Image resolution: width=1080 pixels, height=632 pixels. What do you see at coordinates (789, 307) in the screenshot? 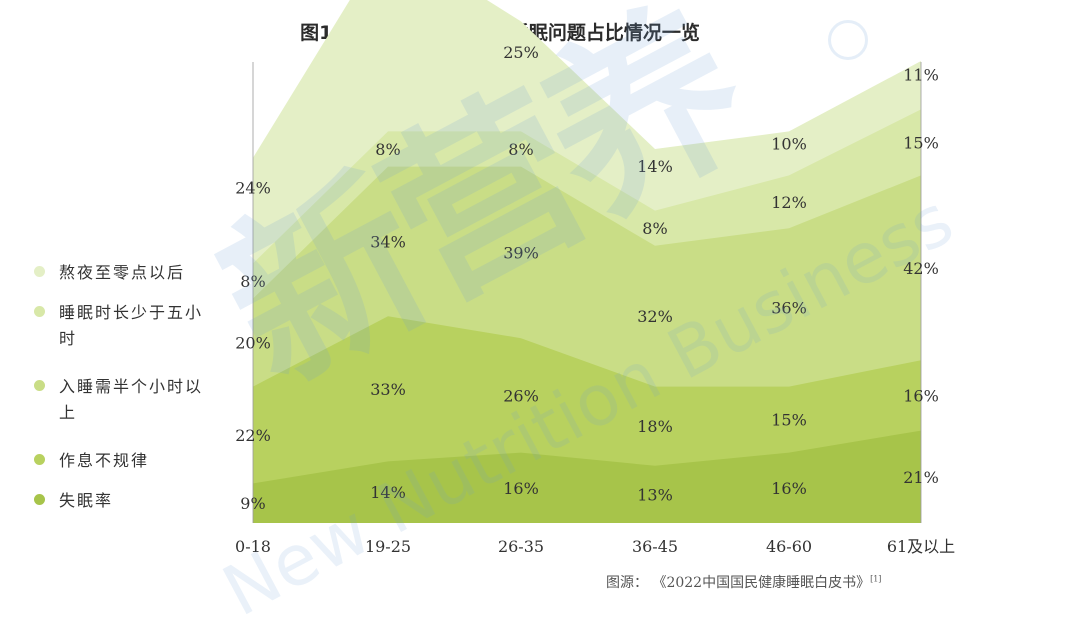
I see `value-label: 36%` at bounding box center [789, 307].